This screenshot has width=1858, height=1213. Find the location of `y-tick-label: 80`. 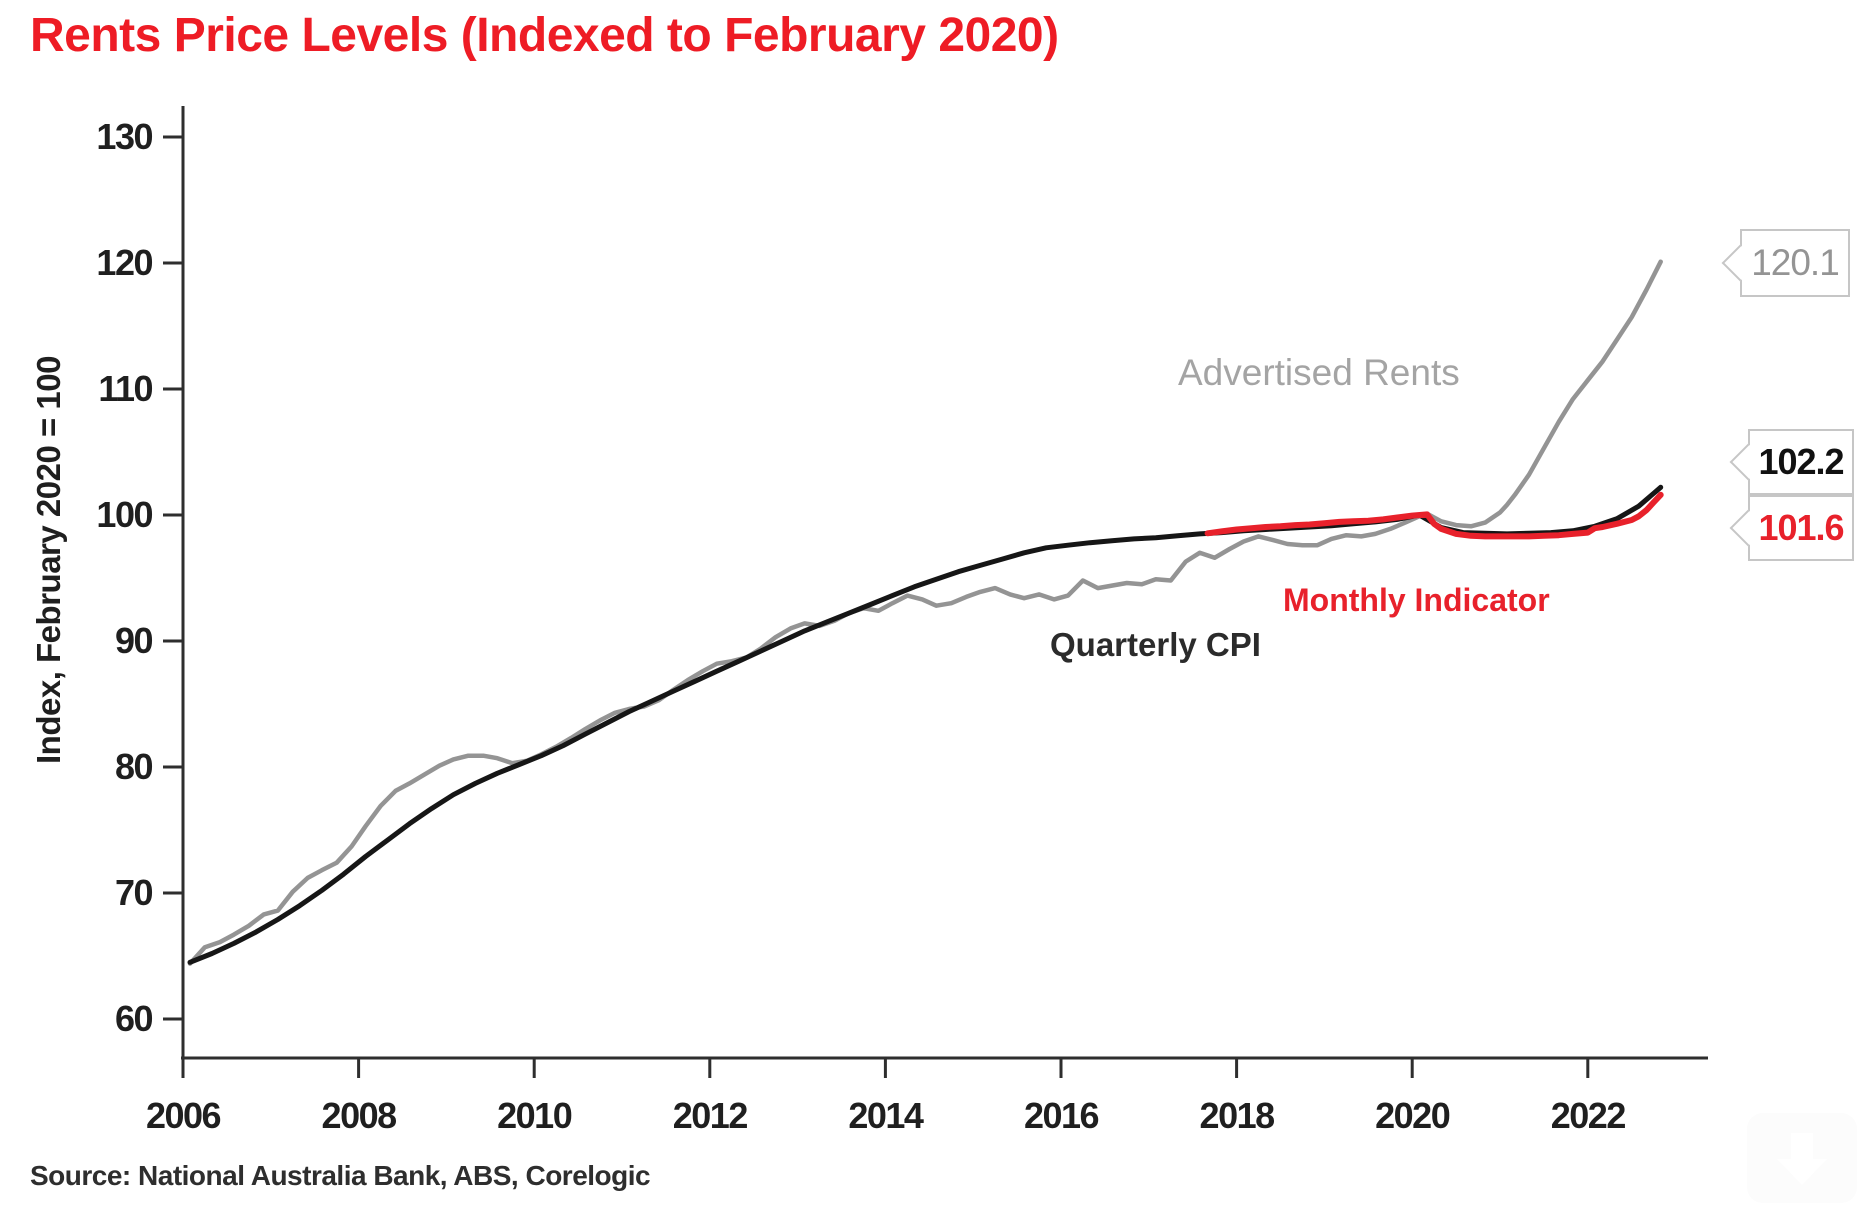

y-tick-label: 80 is located at coordinates (134, 766).